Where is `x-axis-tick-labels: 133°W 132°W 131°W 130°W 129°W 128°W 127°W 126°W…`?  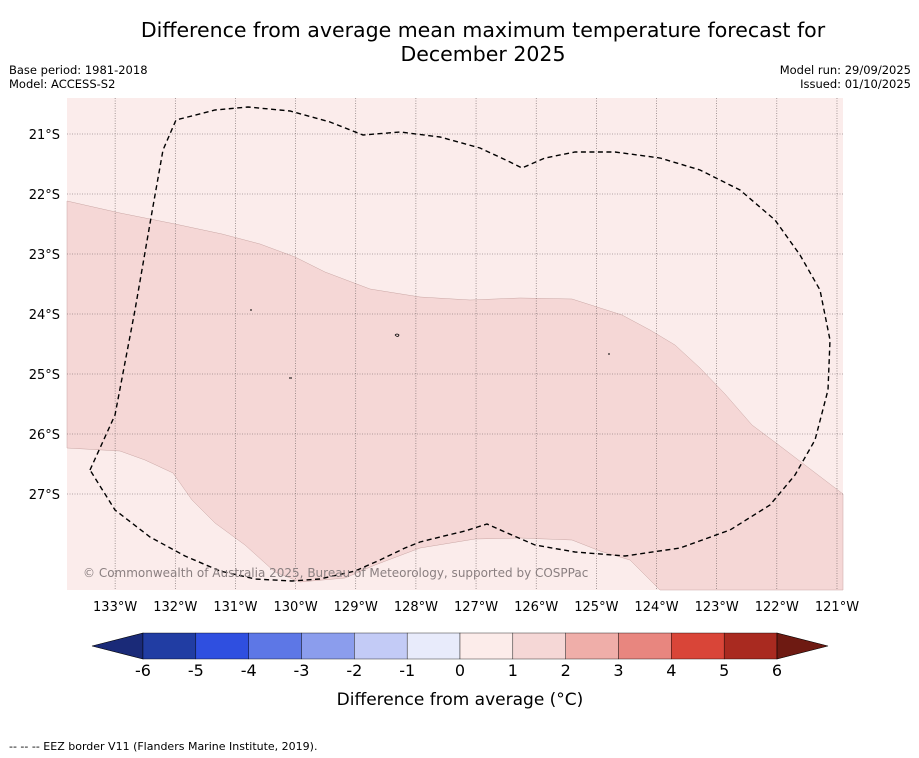
x-axis-tick-labels: 133°W 132°W 131°W 130°W 129°W 128°W 127°W 126°W… is located at coordinates (476, 607).